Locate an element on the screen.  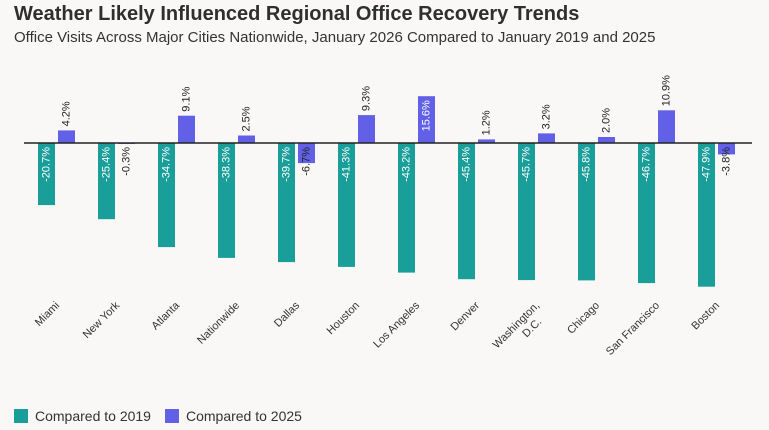
data-label-2025-3: 2.5% is located at coordinates (247, 118).